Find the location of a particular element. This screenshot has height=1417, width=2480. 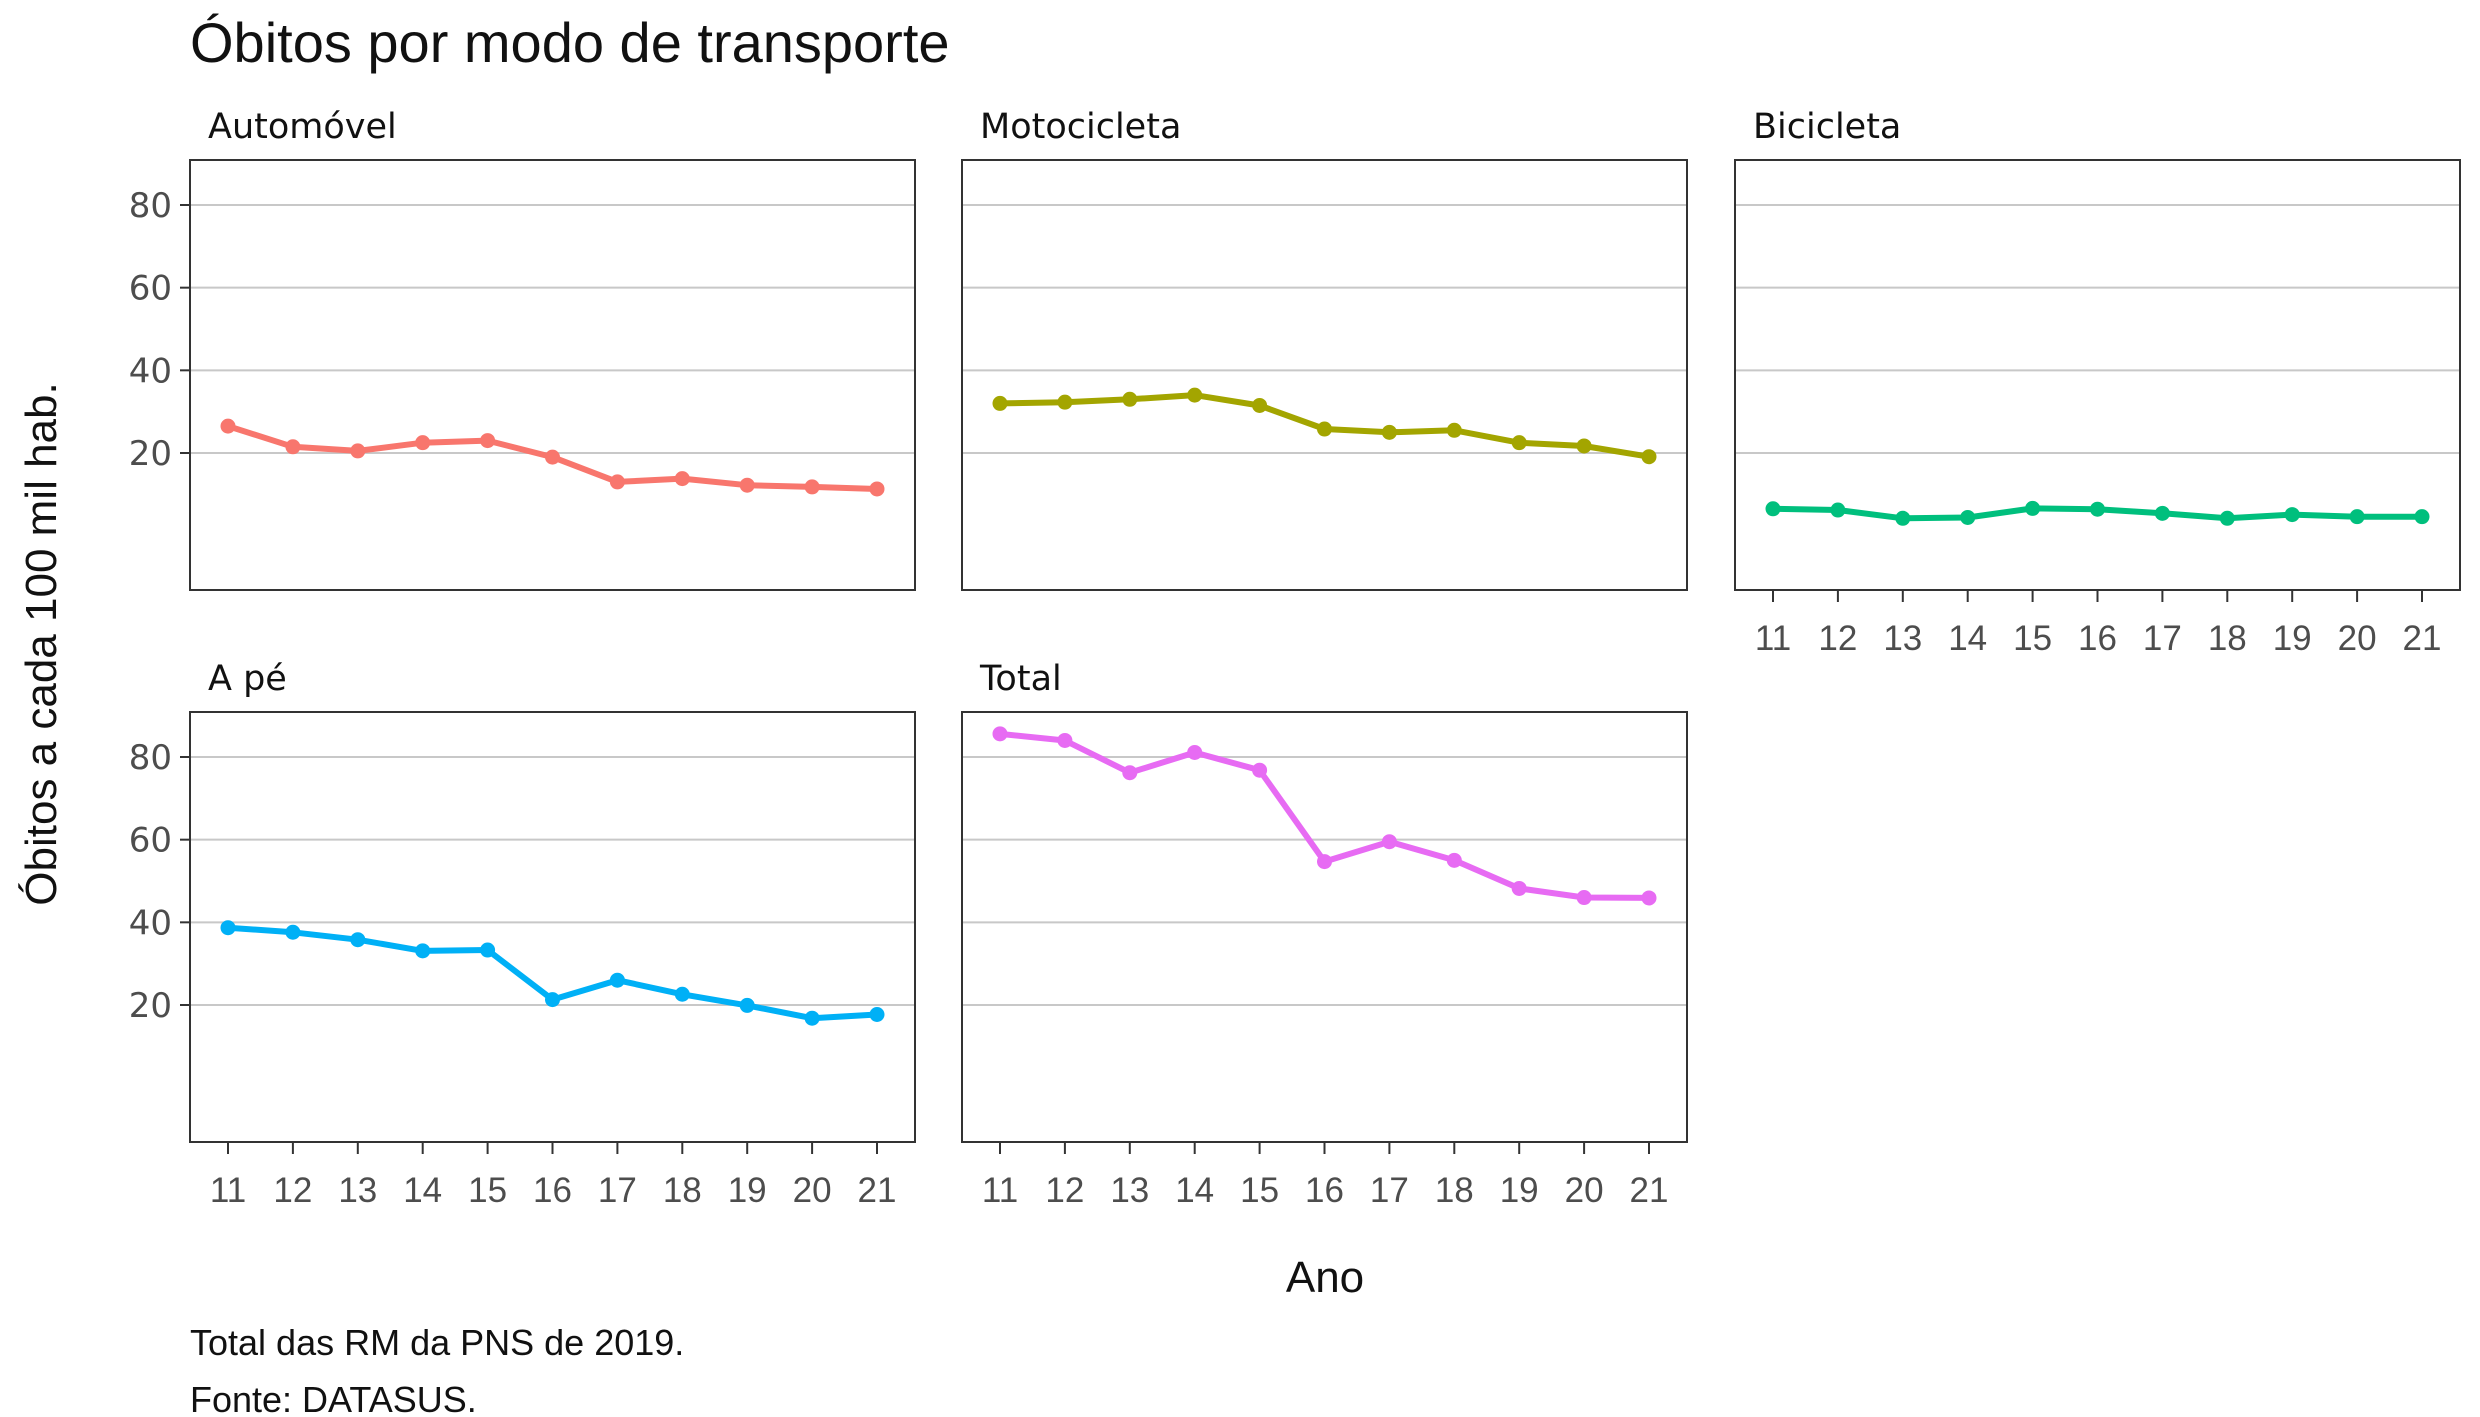

caption-source: Fonte: DATASUS. is located at coordinates (333, 1398).